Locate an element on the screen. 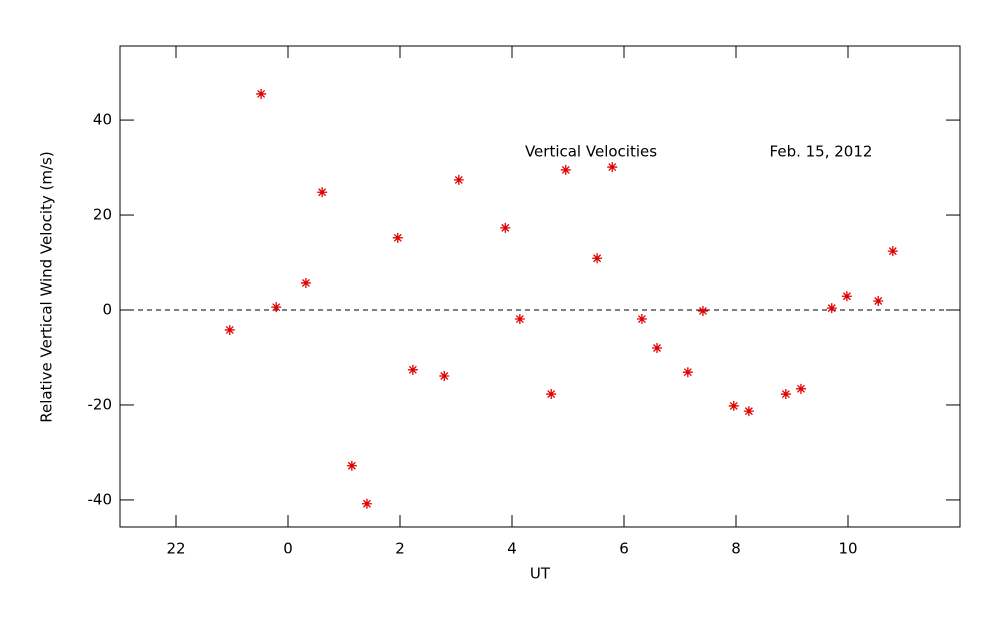 This screenshot has height=625, width=1000. x-tick-label: 8 is located at coordinates (736, 549).